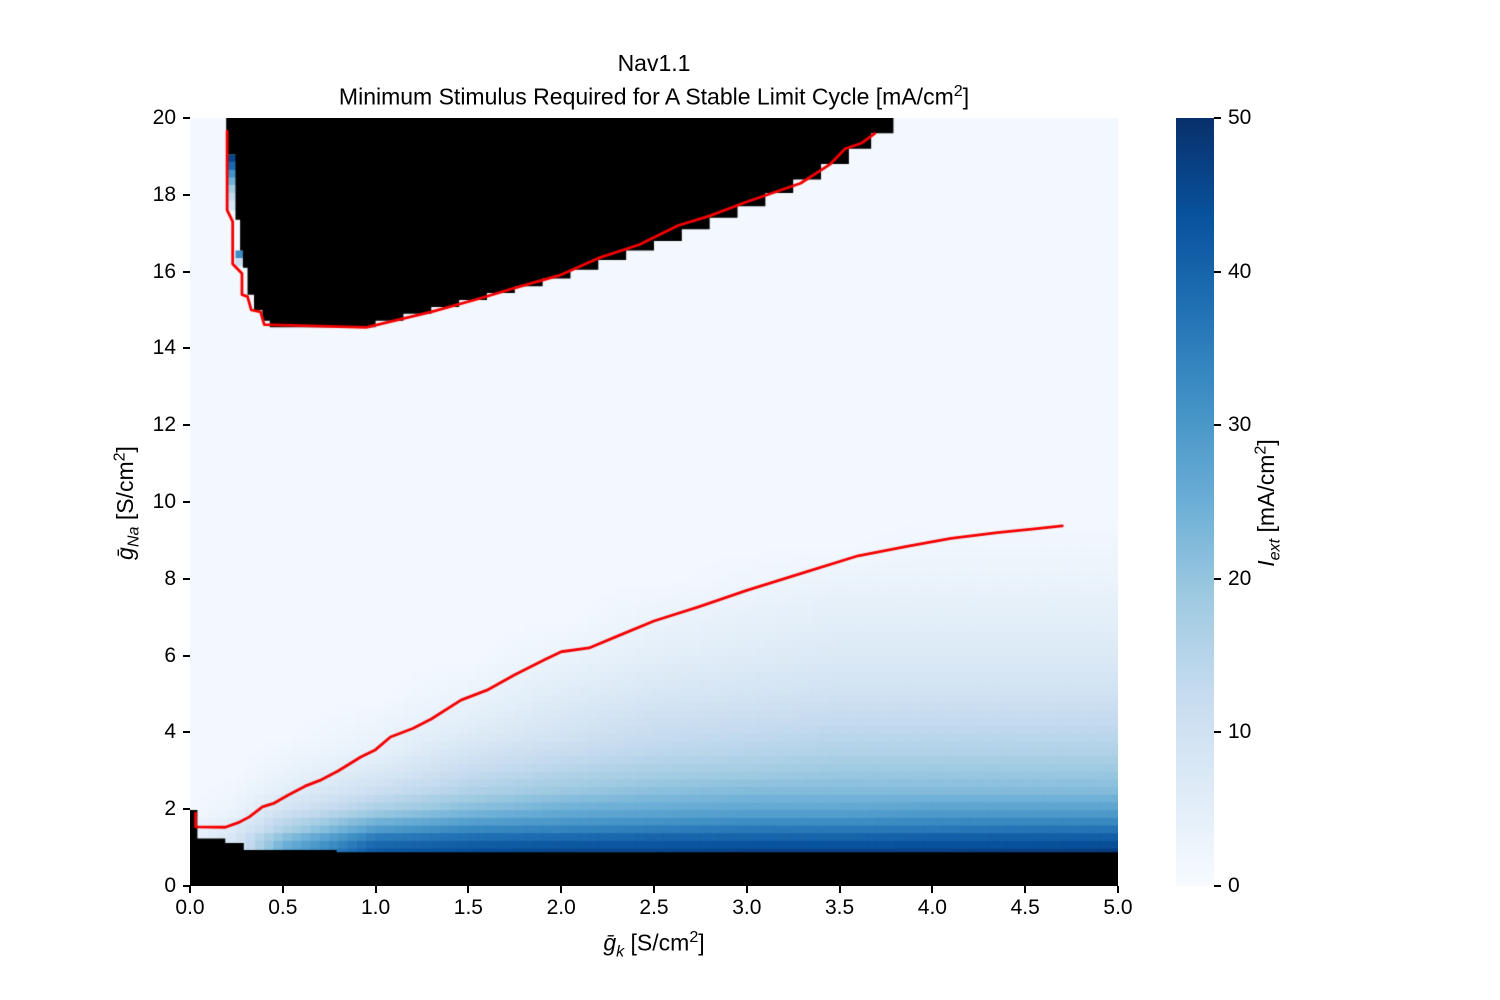  What do you see at coordinates (164, 501) in the screenshot?
I see `y-tick-10-label: 10` at bounding box center [164, 501].